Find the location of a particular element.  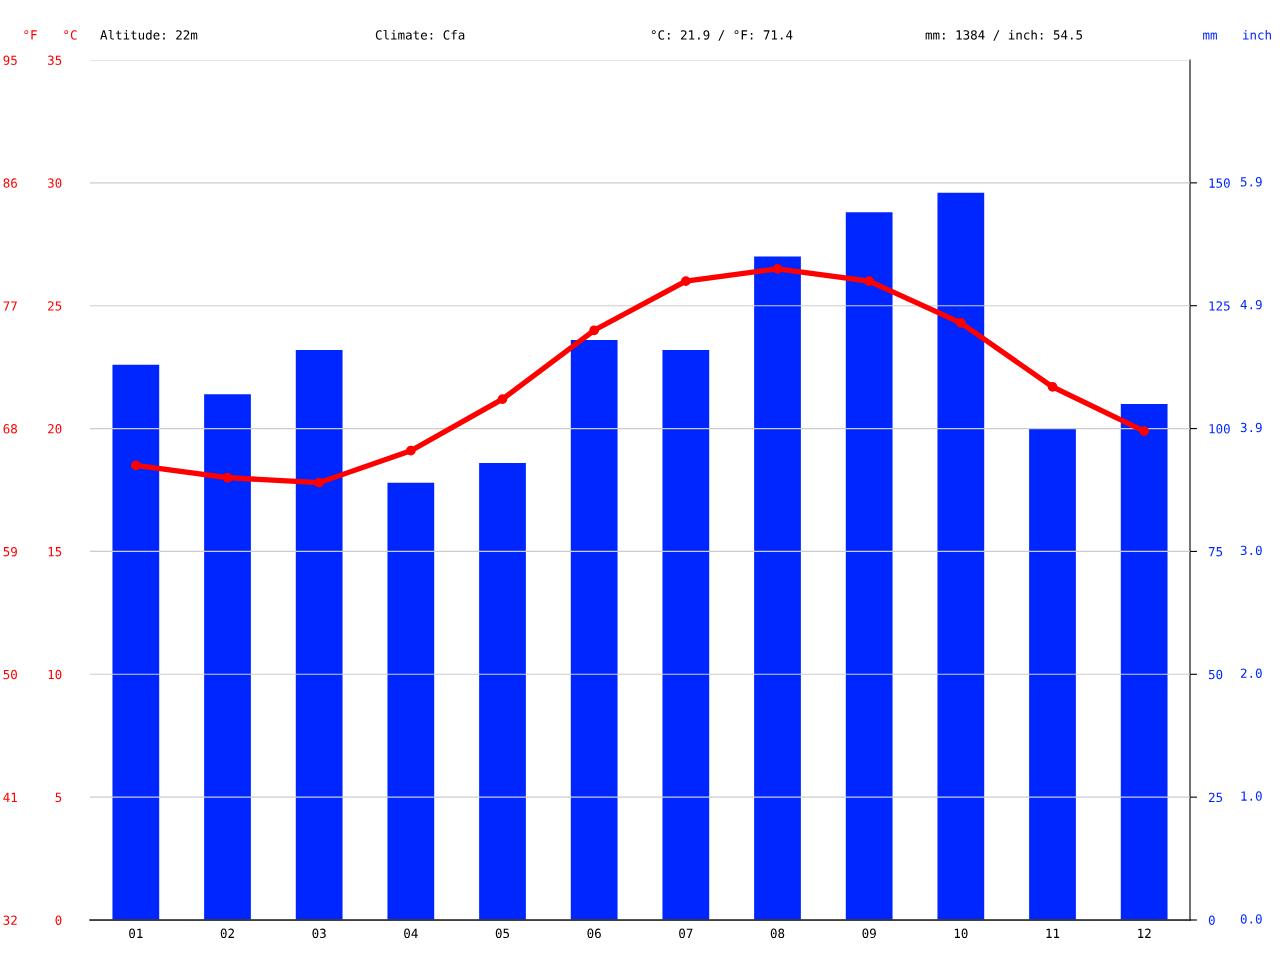

x-tick-label: 12 is located at coordinates (1144, 933).